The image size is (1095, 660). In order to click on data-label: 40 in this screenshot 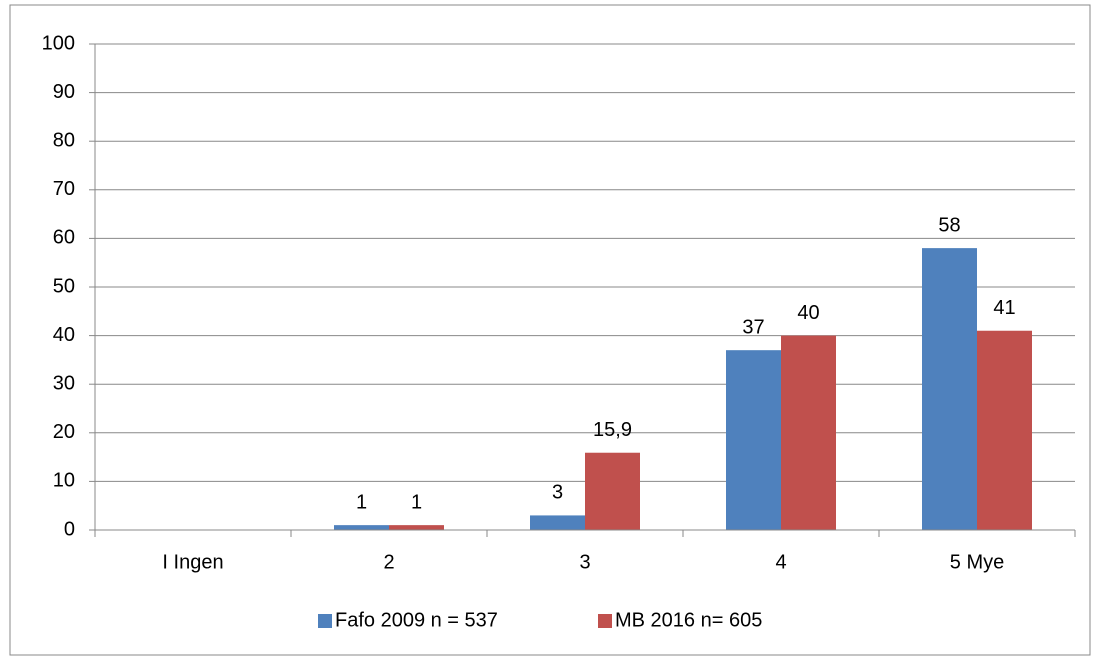, I will do `click(808, 313)`.